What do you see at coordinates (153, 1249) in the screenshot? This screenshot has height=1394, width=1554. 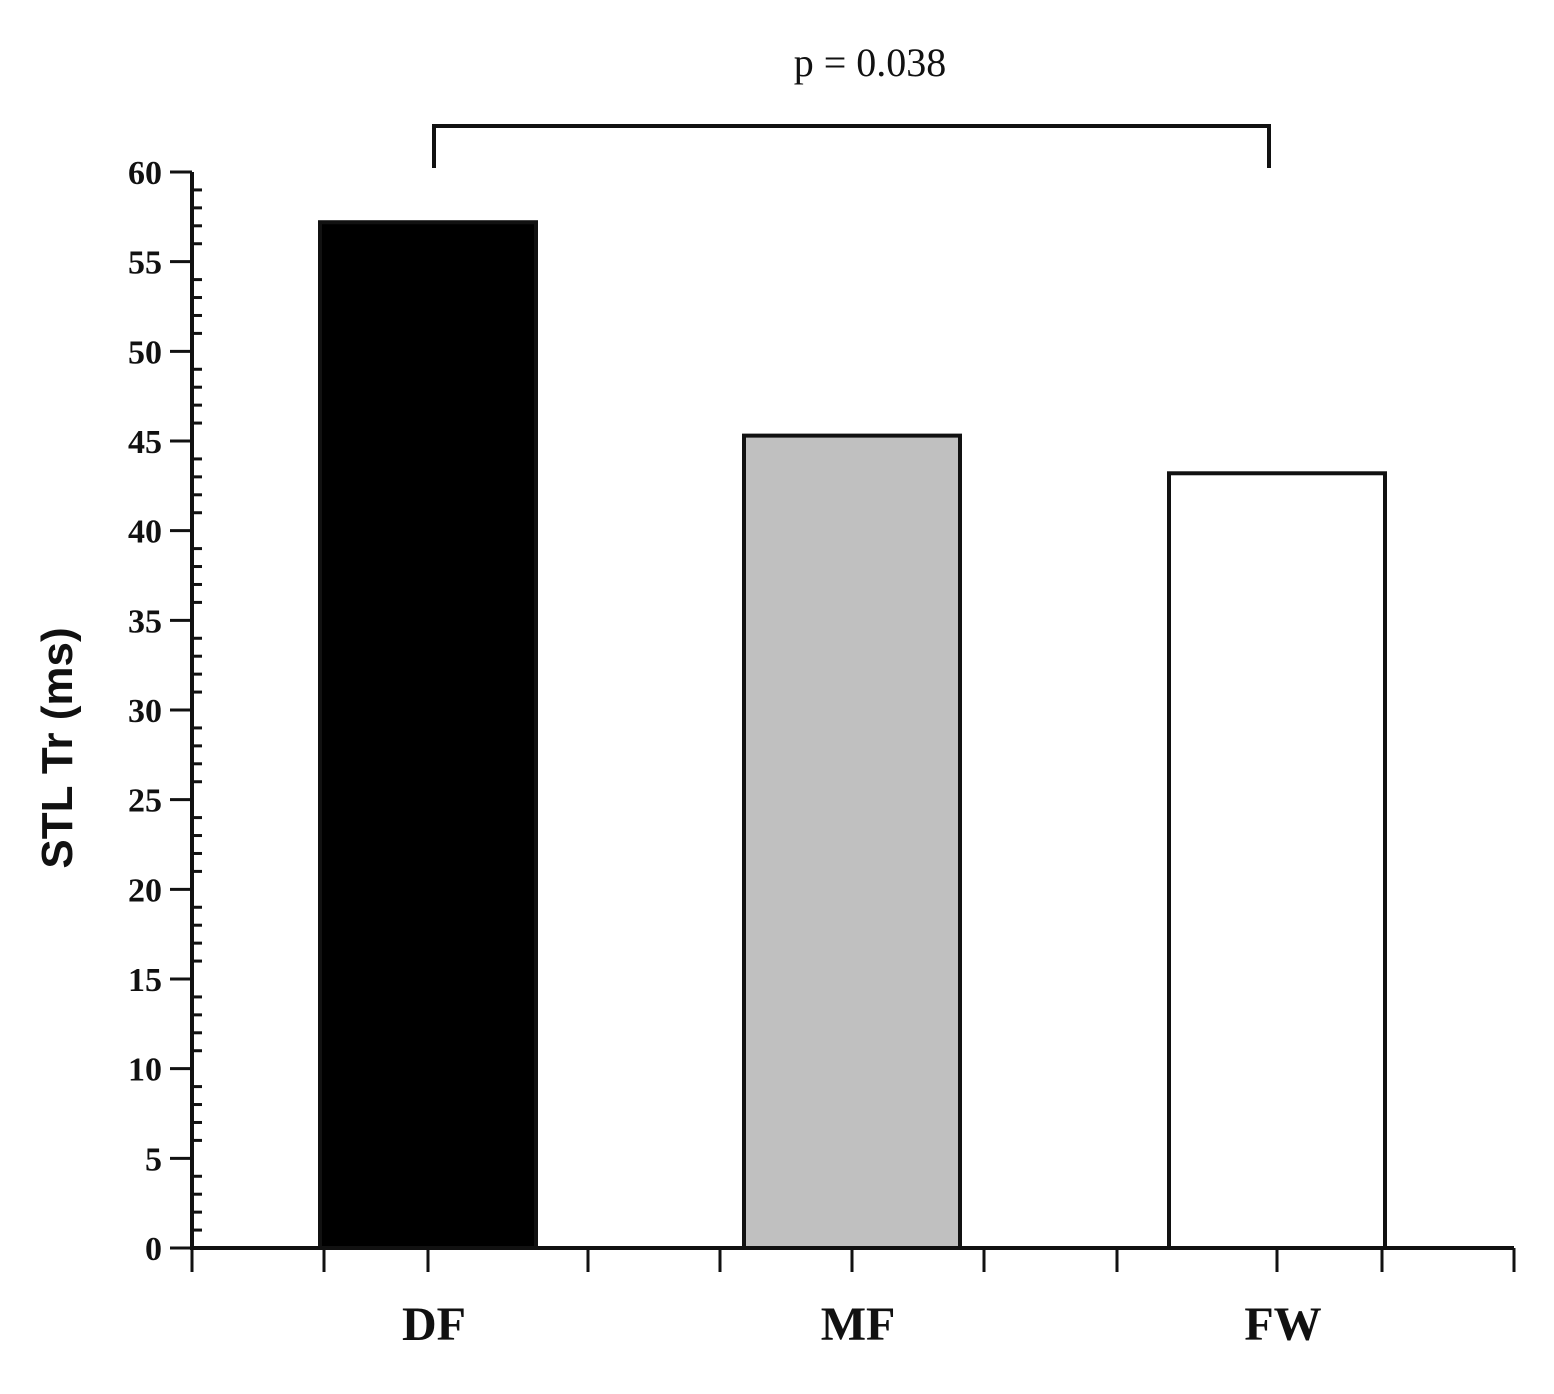 I see `y-tick-label: 0` at bounding box center [153, 1249].